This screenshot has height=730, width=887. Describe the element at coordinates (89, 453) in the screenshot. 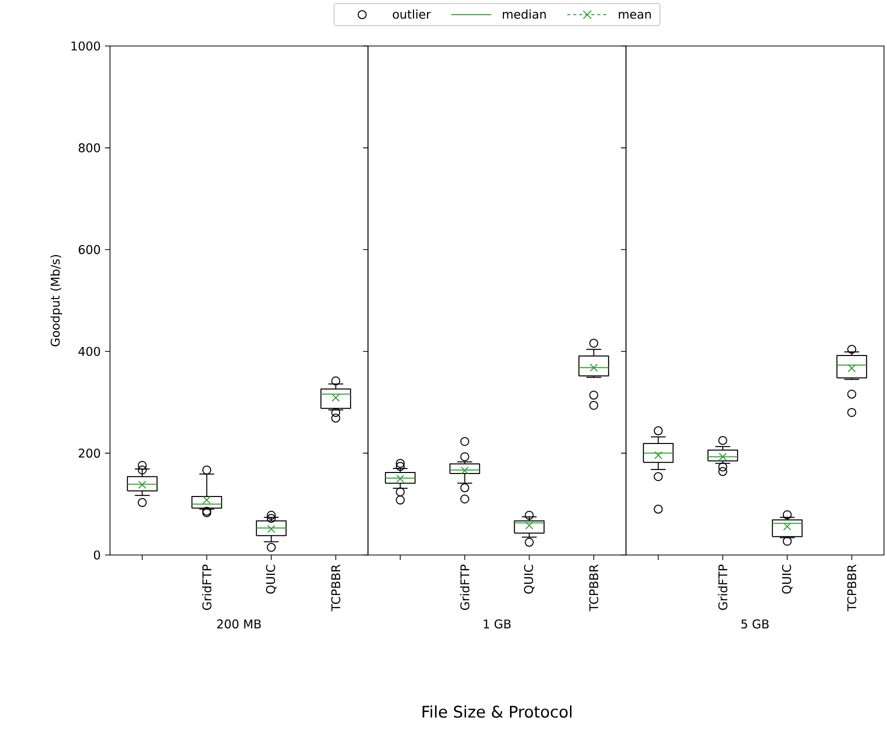

I see `y-tick-label: 200` at that location.